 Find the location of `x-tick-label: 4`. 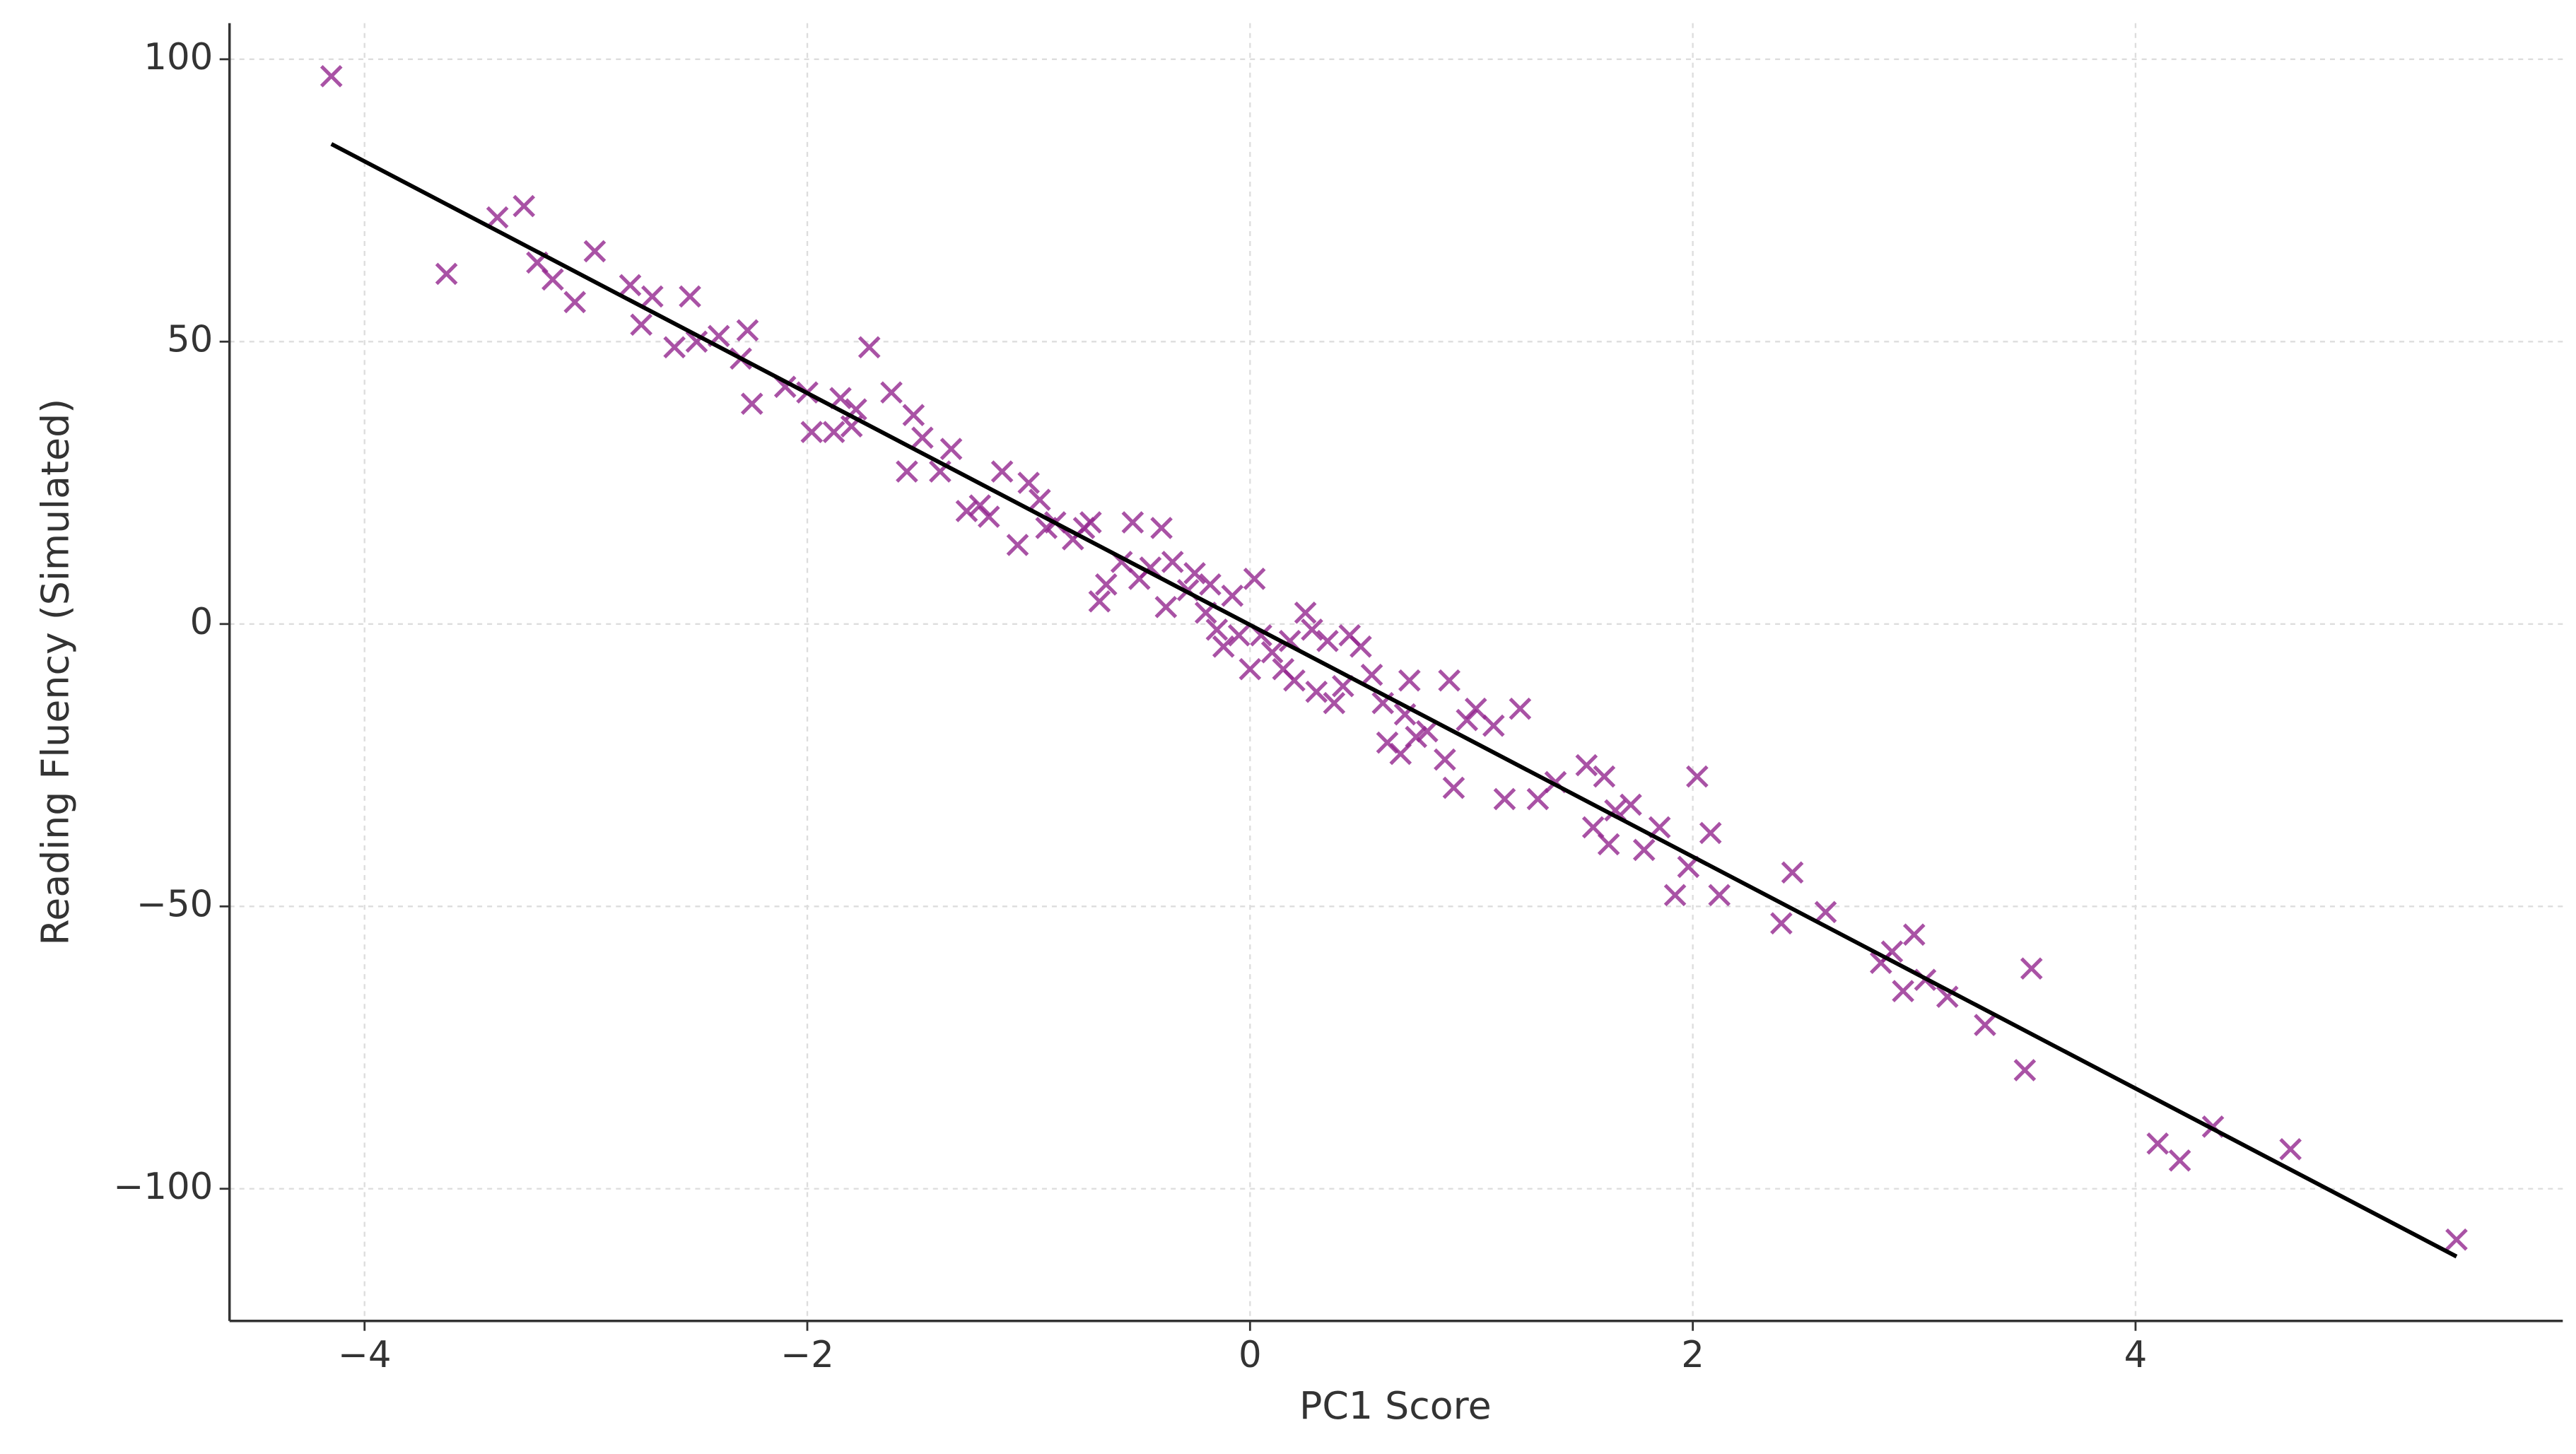

x-tick-label: 4 is located at coordinates (2136, 1355).